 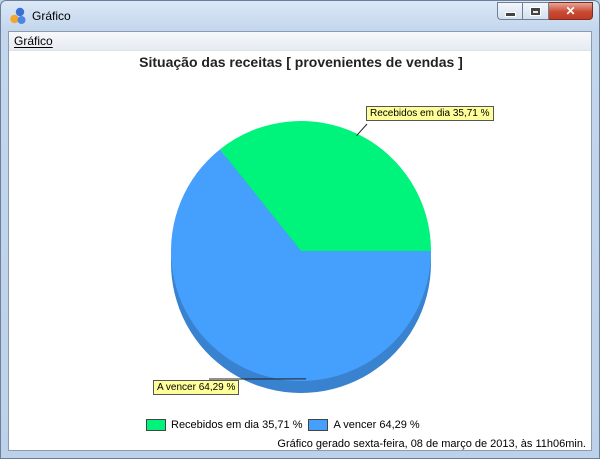 What do you see at coordinates (196, 387) in the screenshot?
I see `callout-a-vencer: A vencer 64,29 %` at bounding box center [196, 387].